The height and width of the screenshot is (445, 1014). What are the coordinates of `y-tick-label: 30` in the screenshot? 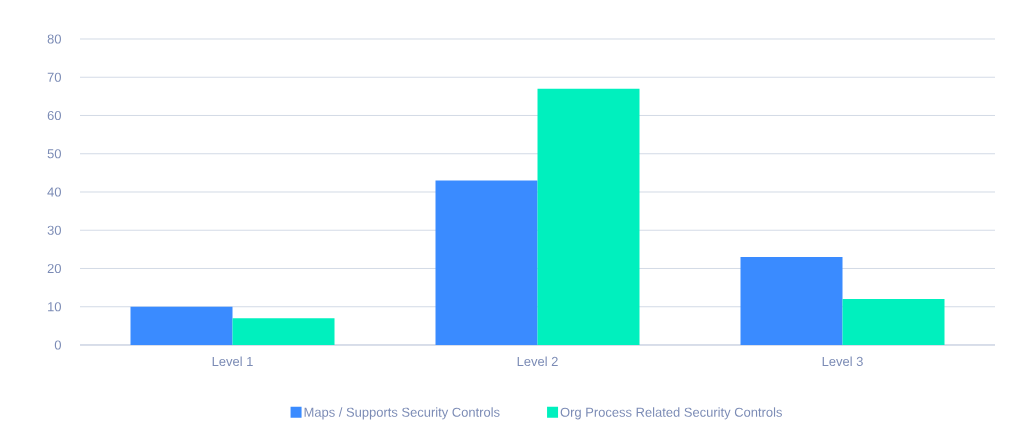 It's located at (54, 230).